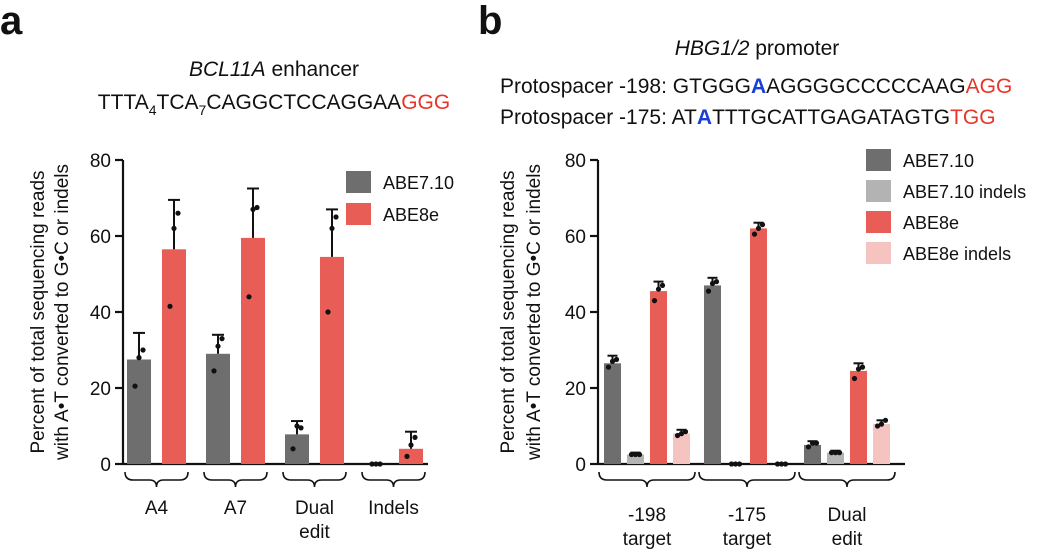 This screenshot has height=549, width=1050. Describe the element at coordinates (712, 48) in the screenshot. I see `panel-b-title-gene: HBG1/2` at that location.